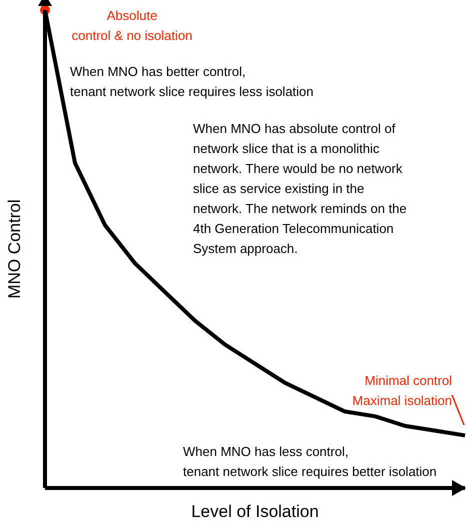 The width and height of the screenshot is (466, 521). What do you see at coordinates (132, 26) in the screenshot?
I see `annotation: Absolute control & no isolation` at bounding box center [132, 26].